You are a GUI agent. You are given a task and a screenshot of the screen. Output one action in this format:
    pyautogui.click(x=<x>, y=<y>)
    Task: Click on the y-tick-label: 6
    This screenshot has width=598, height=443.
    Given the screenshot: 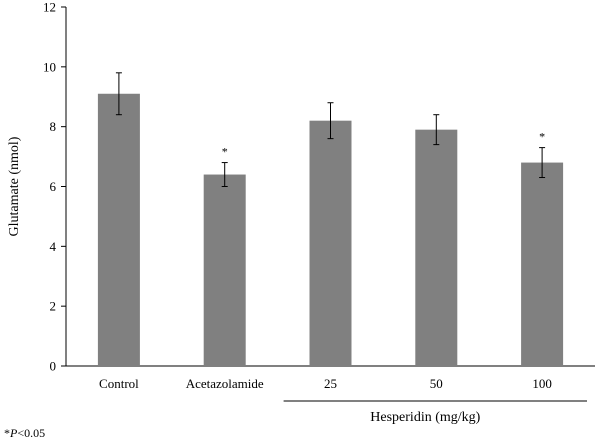 What is the action you would take?
    pyautogui.click(x=53, y=186)
    